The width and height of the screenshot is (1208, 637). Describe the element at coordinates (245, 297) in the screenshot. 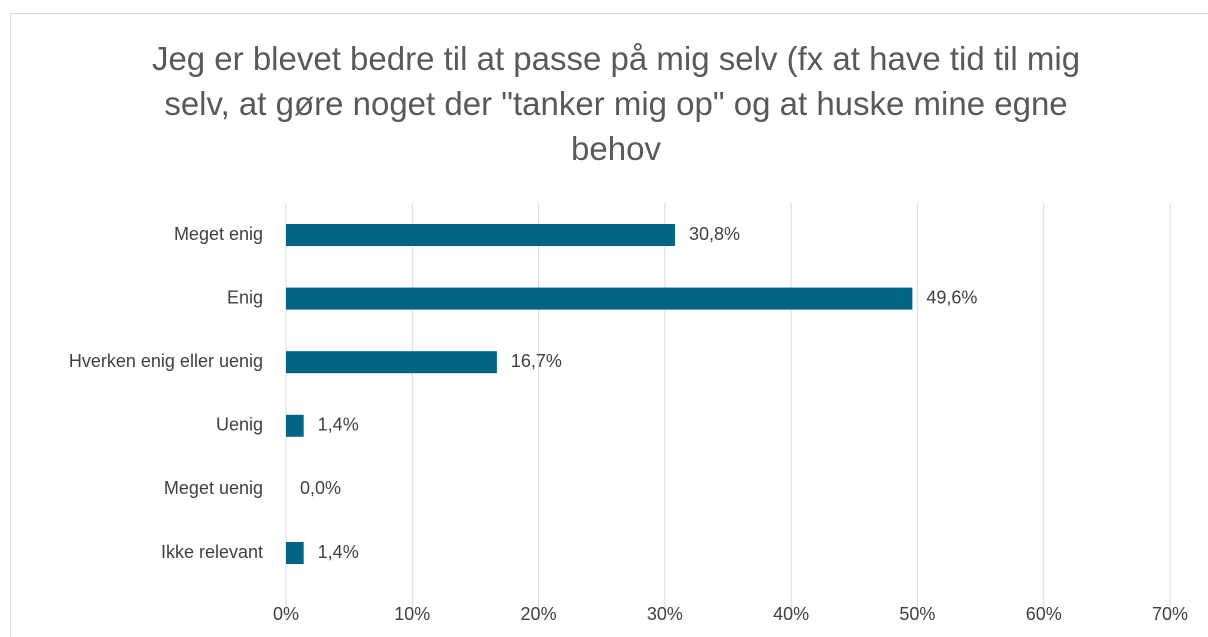

I see `y-tick-label: Enig` at that location.